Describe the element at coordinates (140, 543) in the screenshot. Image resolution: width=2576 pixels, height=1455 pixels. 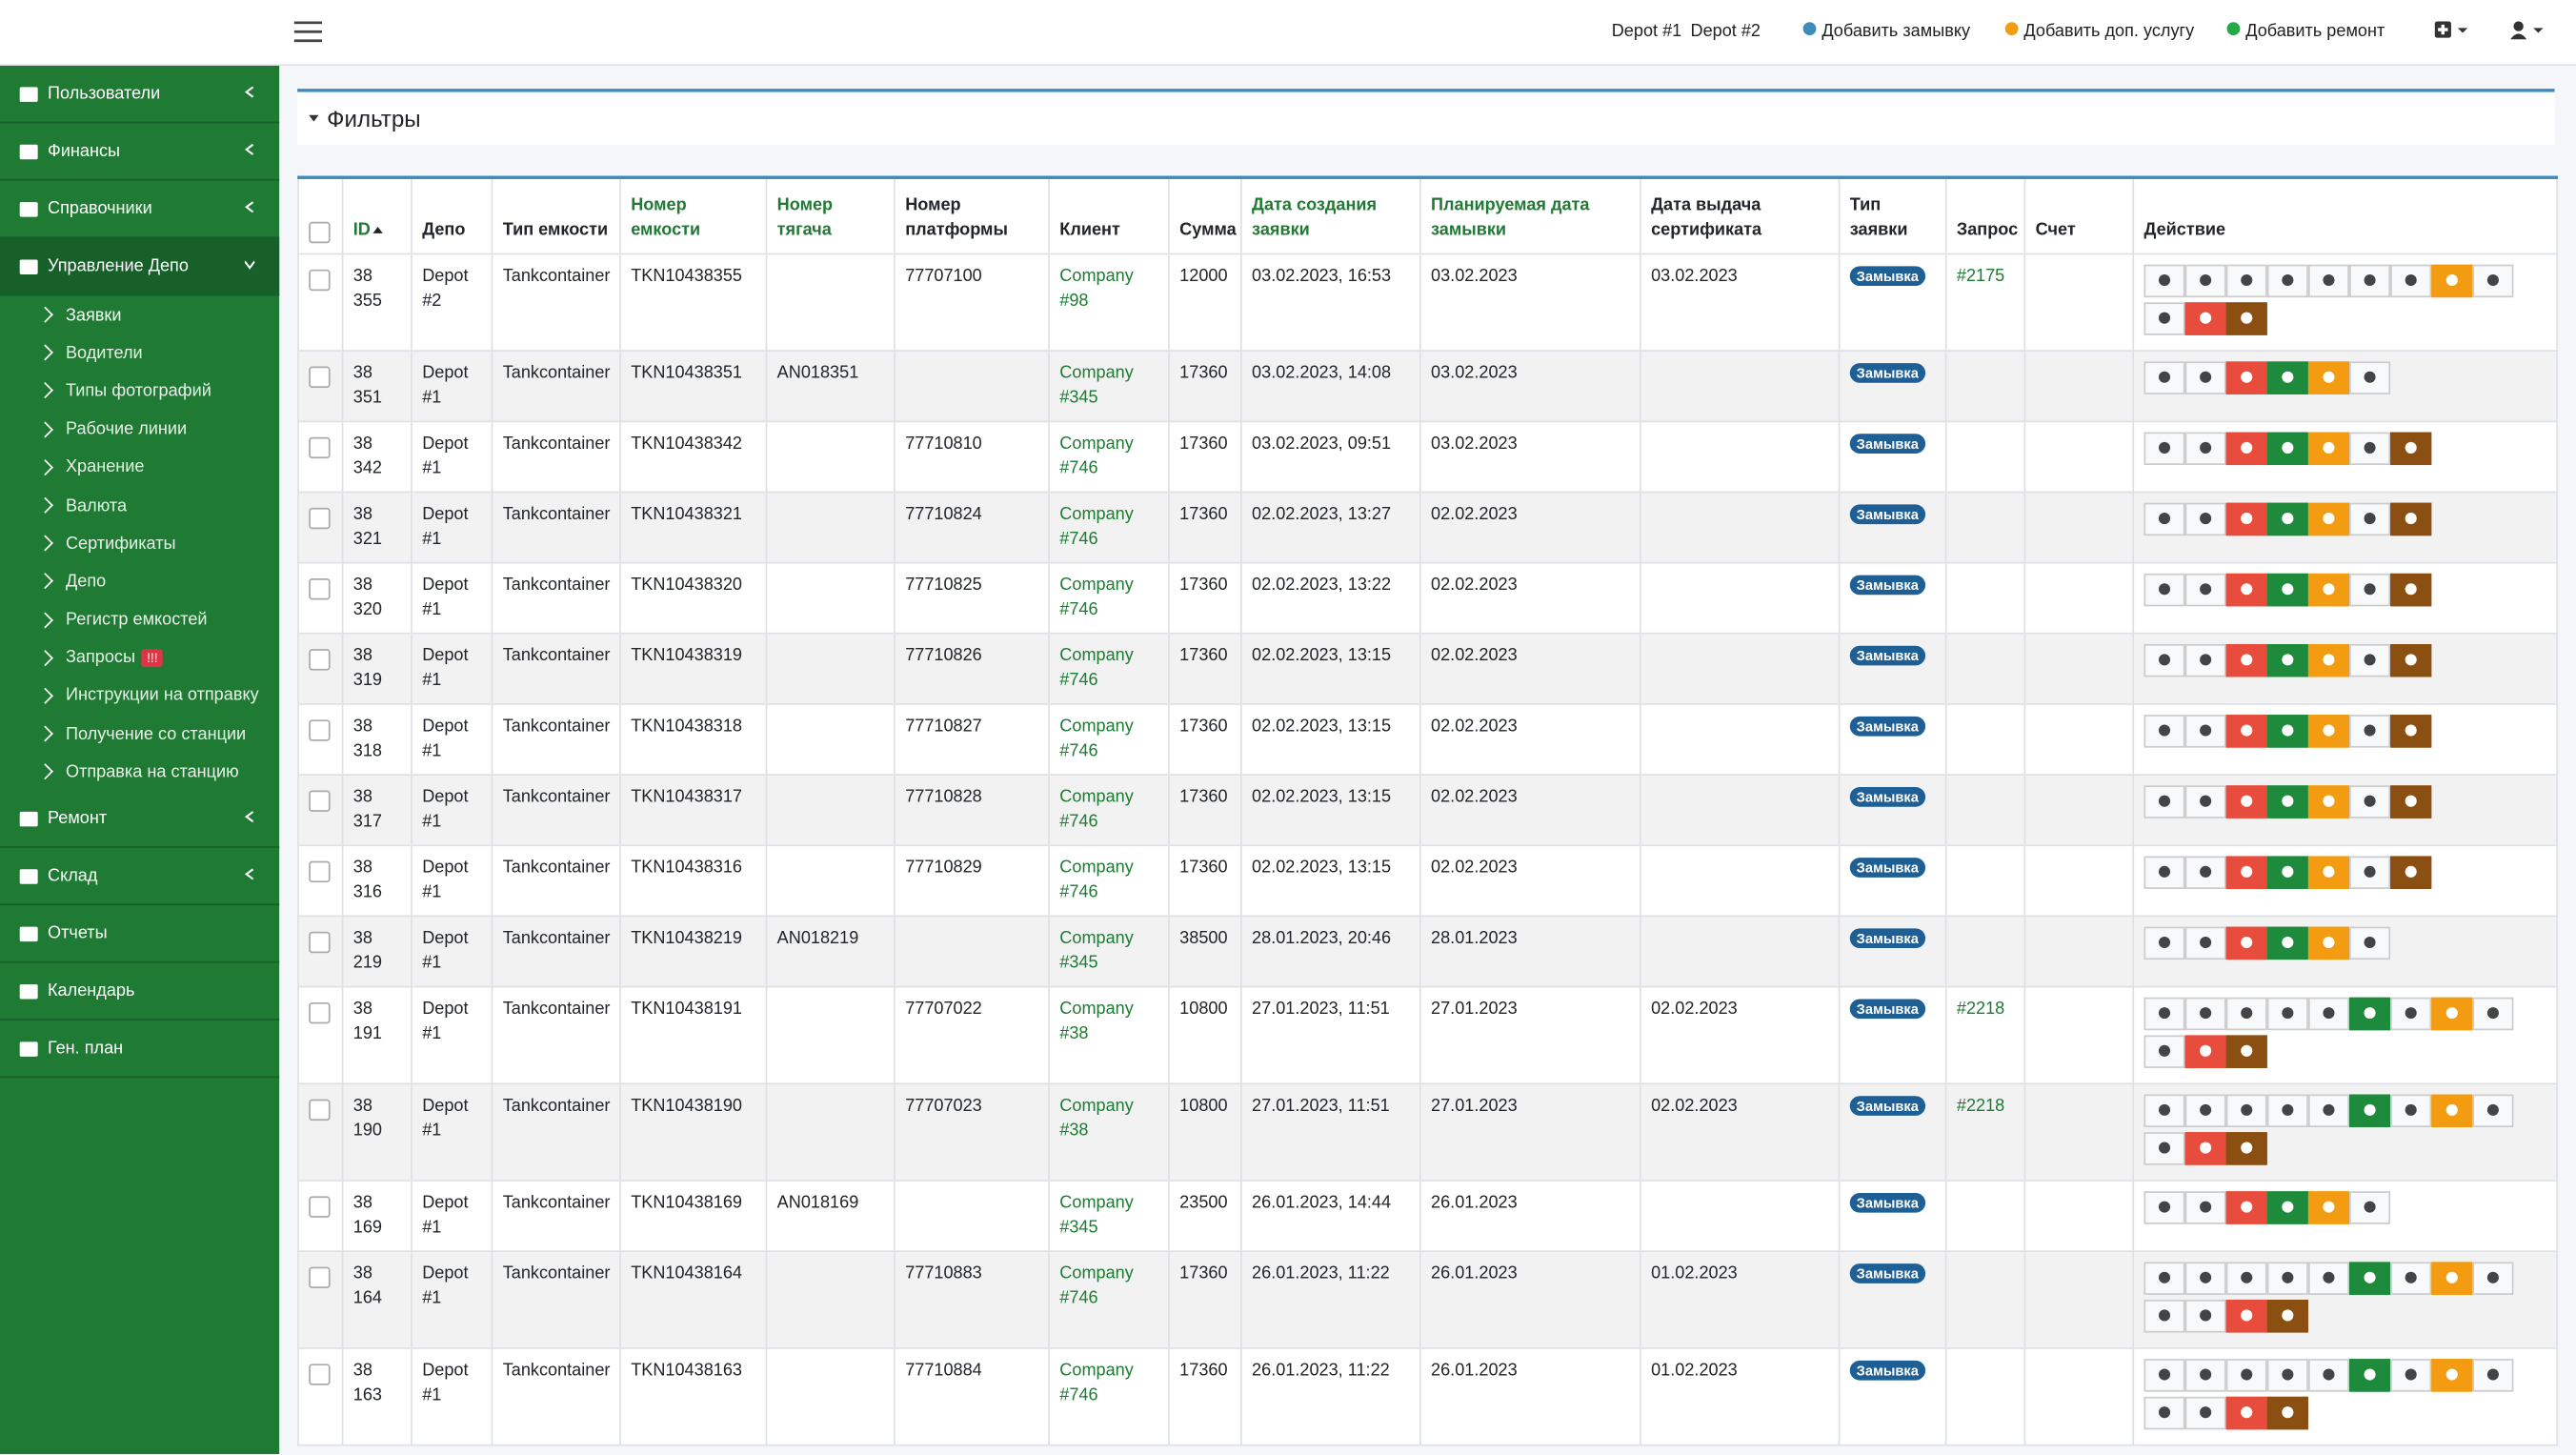
I see `nav-subitem: Сертификаты` at that location.